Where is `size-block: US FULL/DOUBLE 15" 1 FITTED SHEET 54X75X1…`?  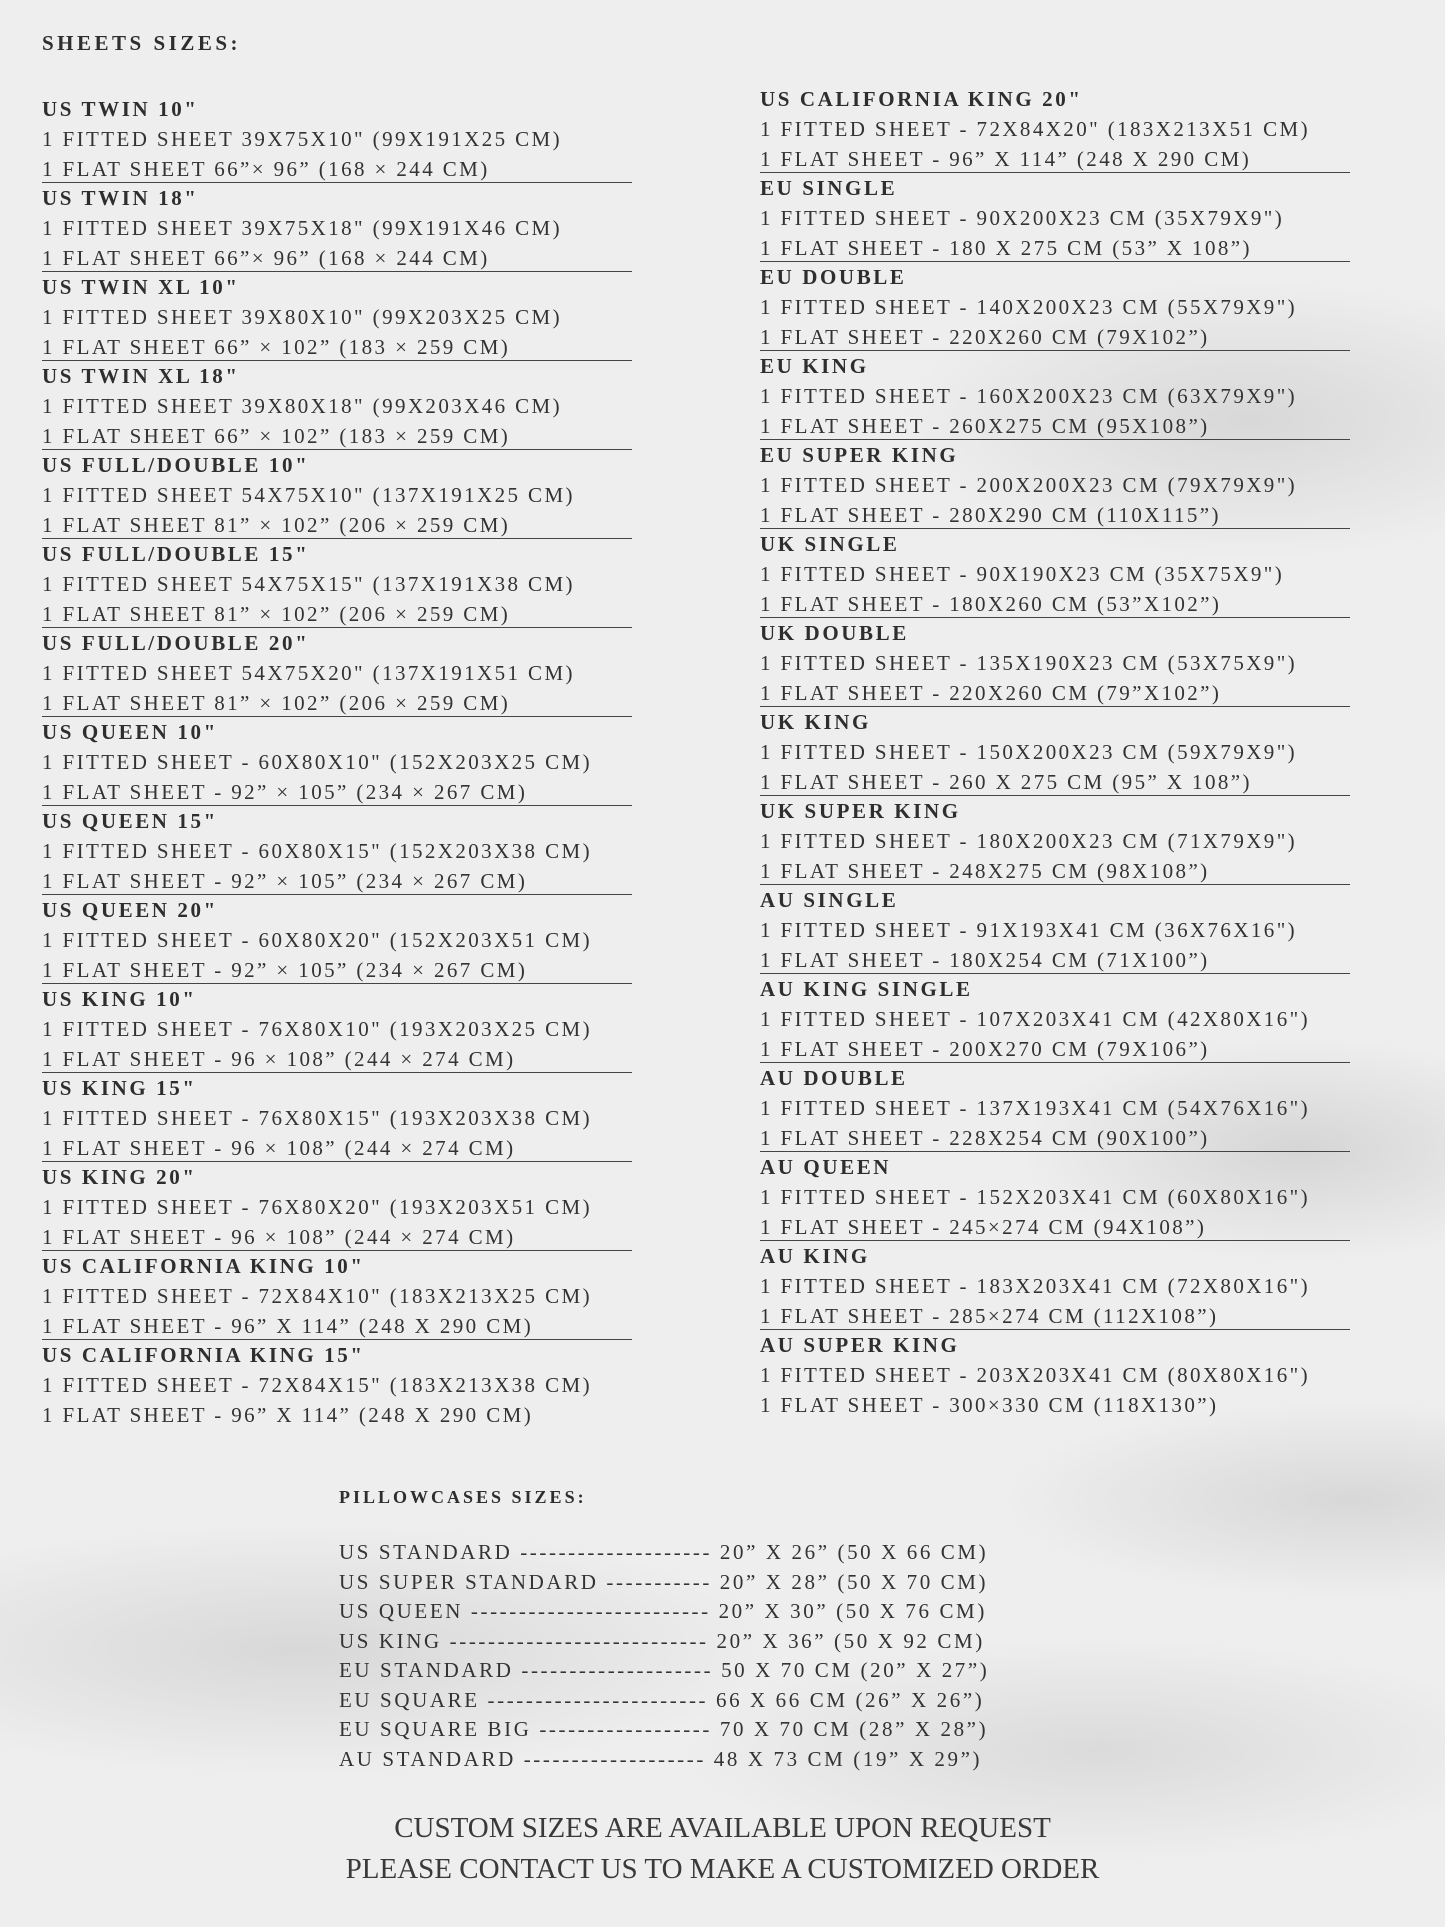
size-block: US FULL/DOUBLE 15" 1 FITTED SHEET 54X75X1… is located at coordinates (337, 583).